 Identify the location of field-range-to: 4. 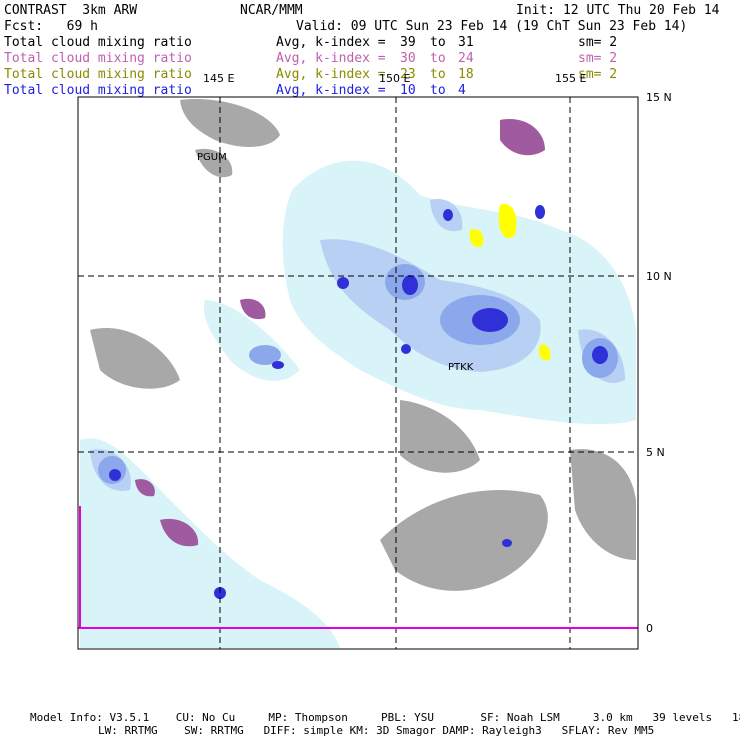
(462, 90).